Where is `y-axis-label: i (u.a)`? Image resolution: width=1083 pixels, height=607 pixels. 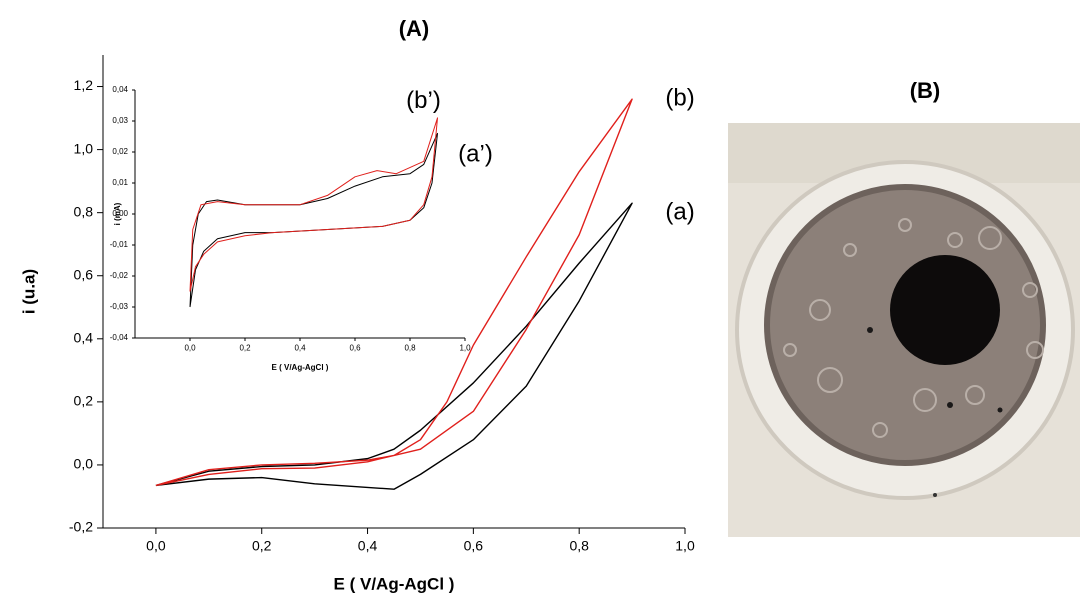 y-axis-label: i (u.a) is located at coordinates (28, 291).